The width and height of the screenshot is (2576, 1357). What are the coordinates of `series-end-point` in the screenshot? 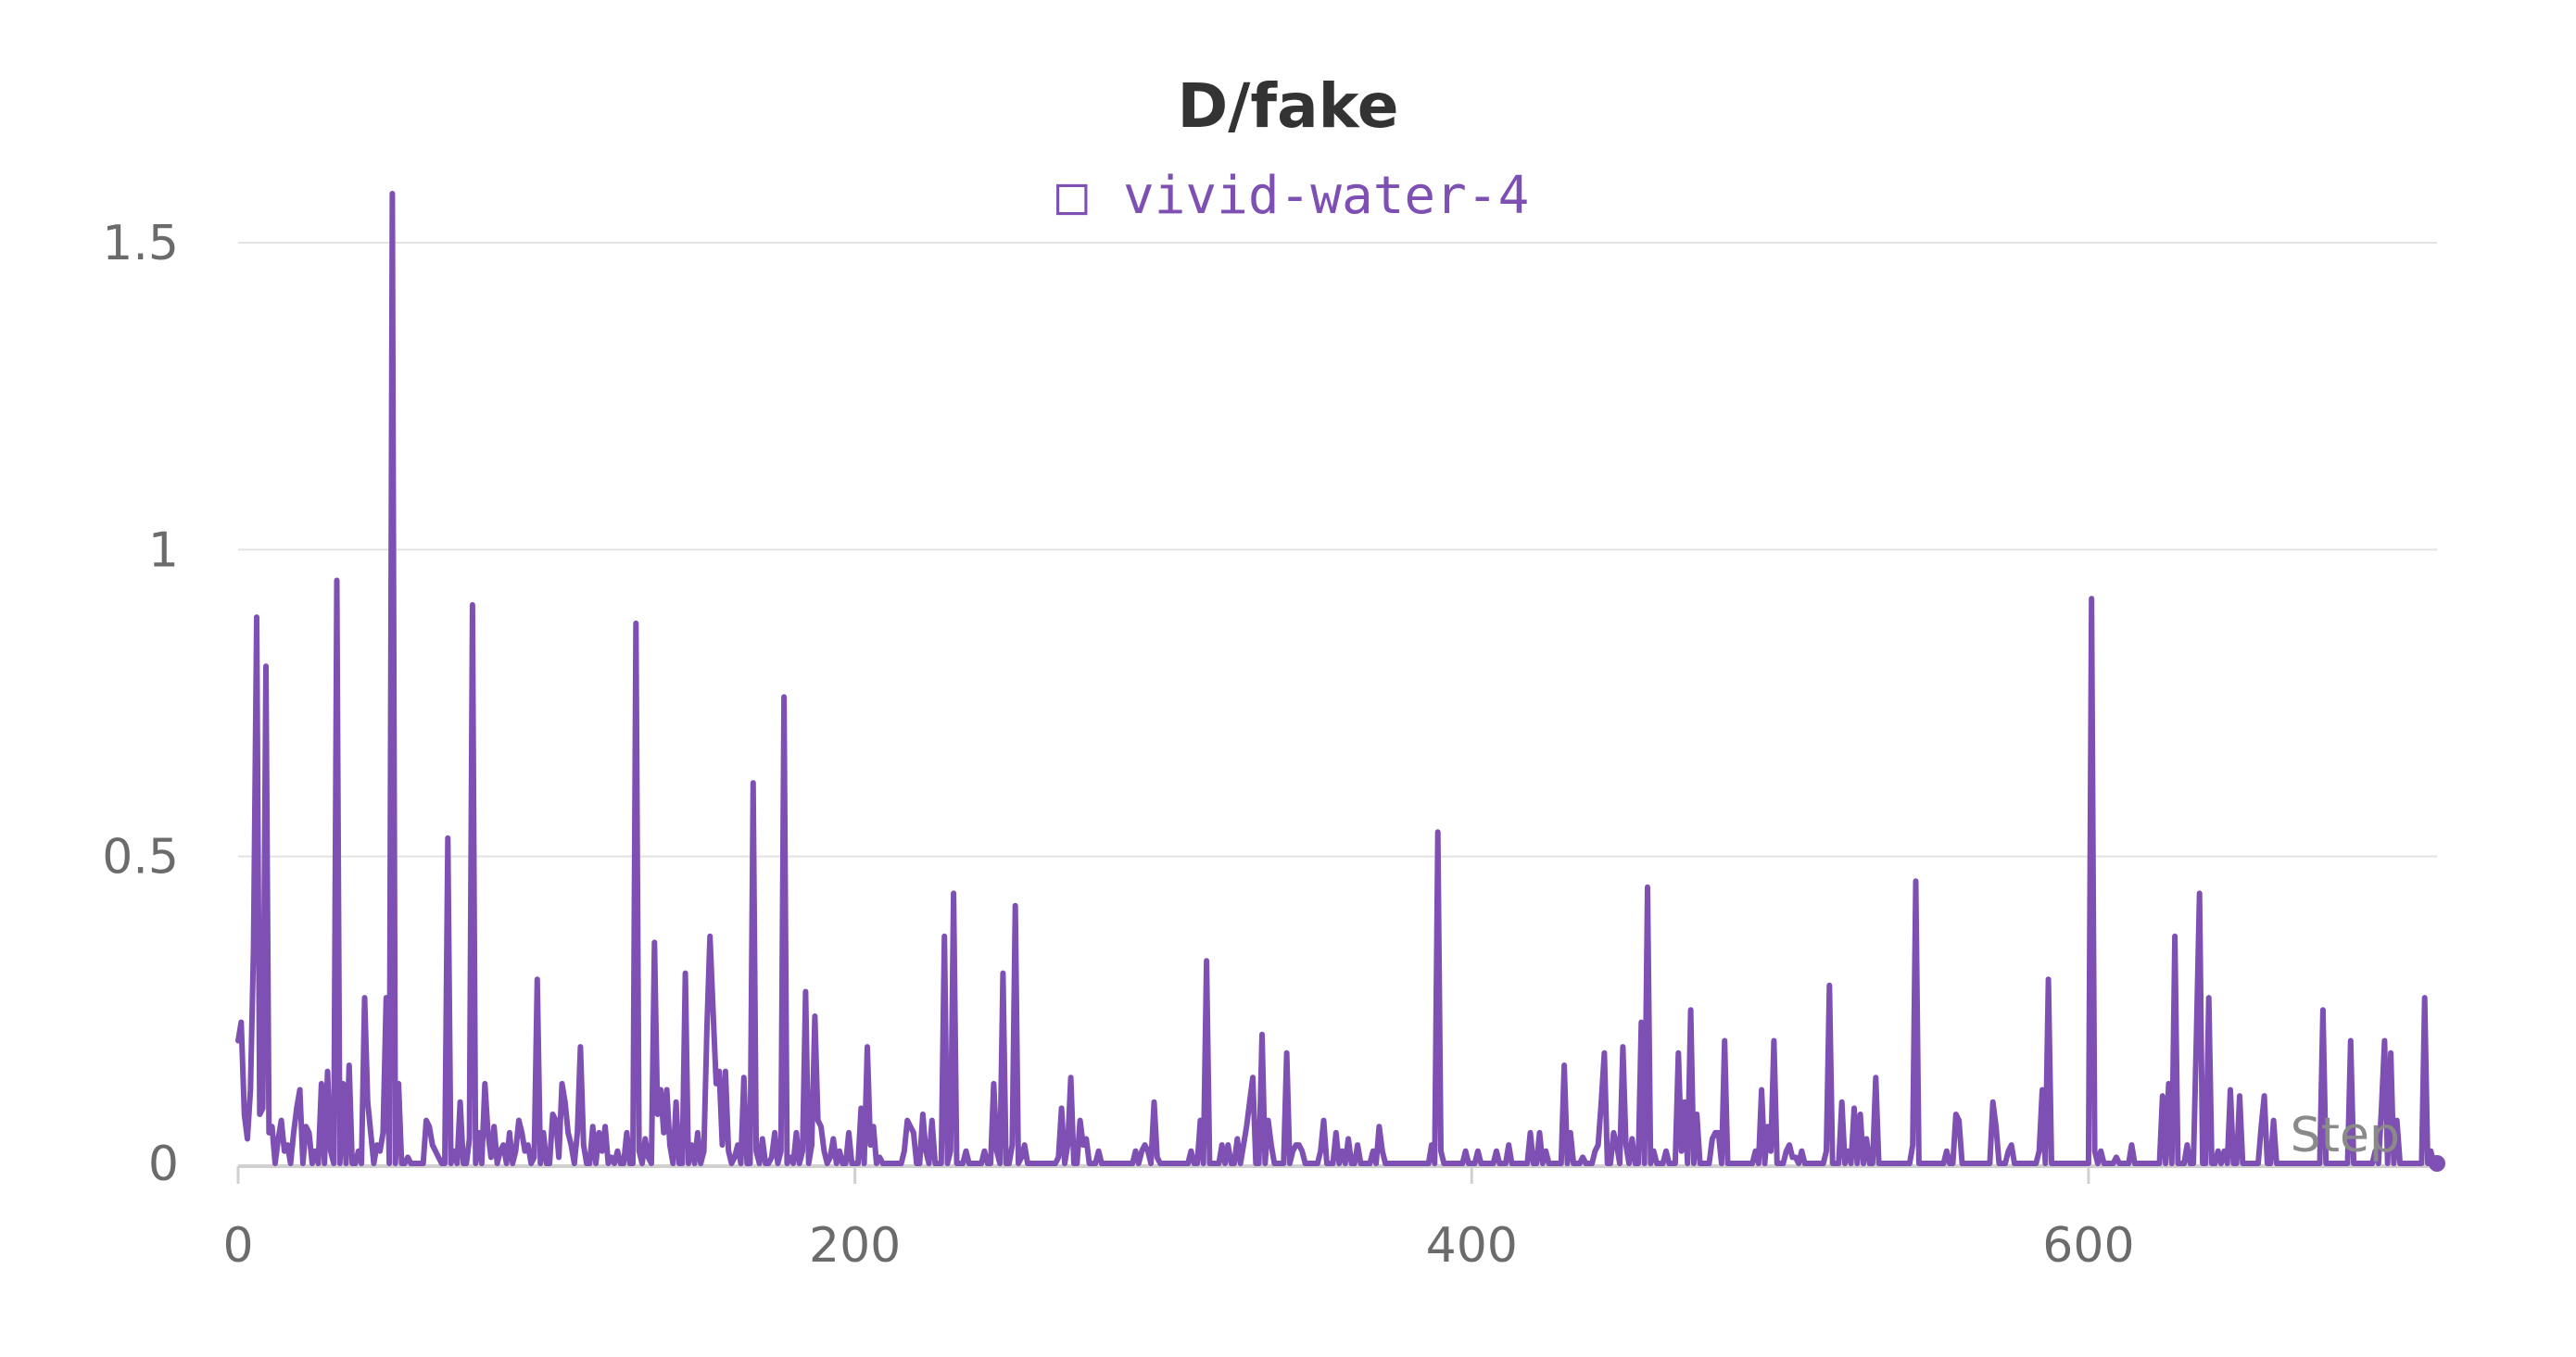 It's located at (2437, 1164).